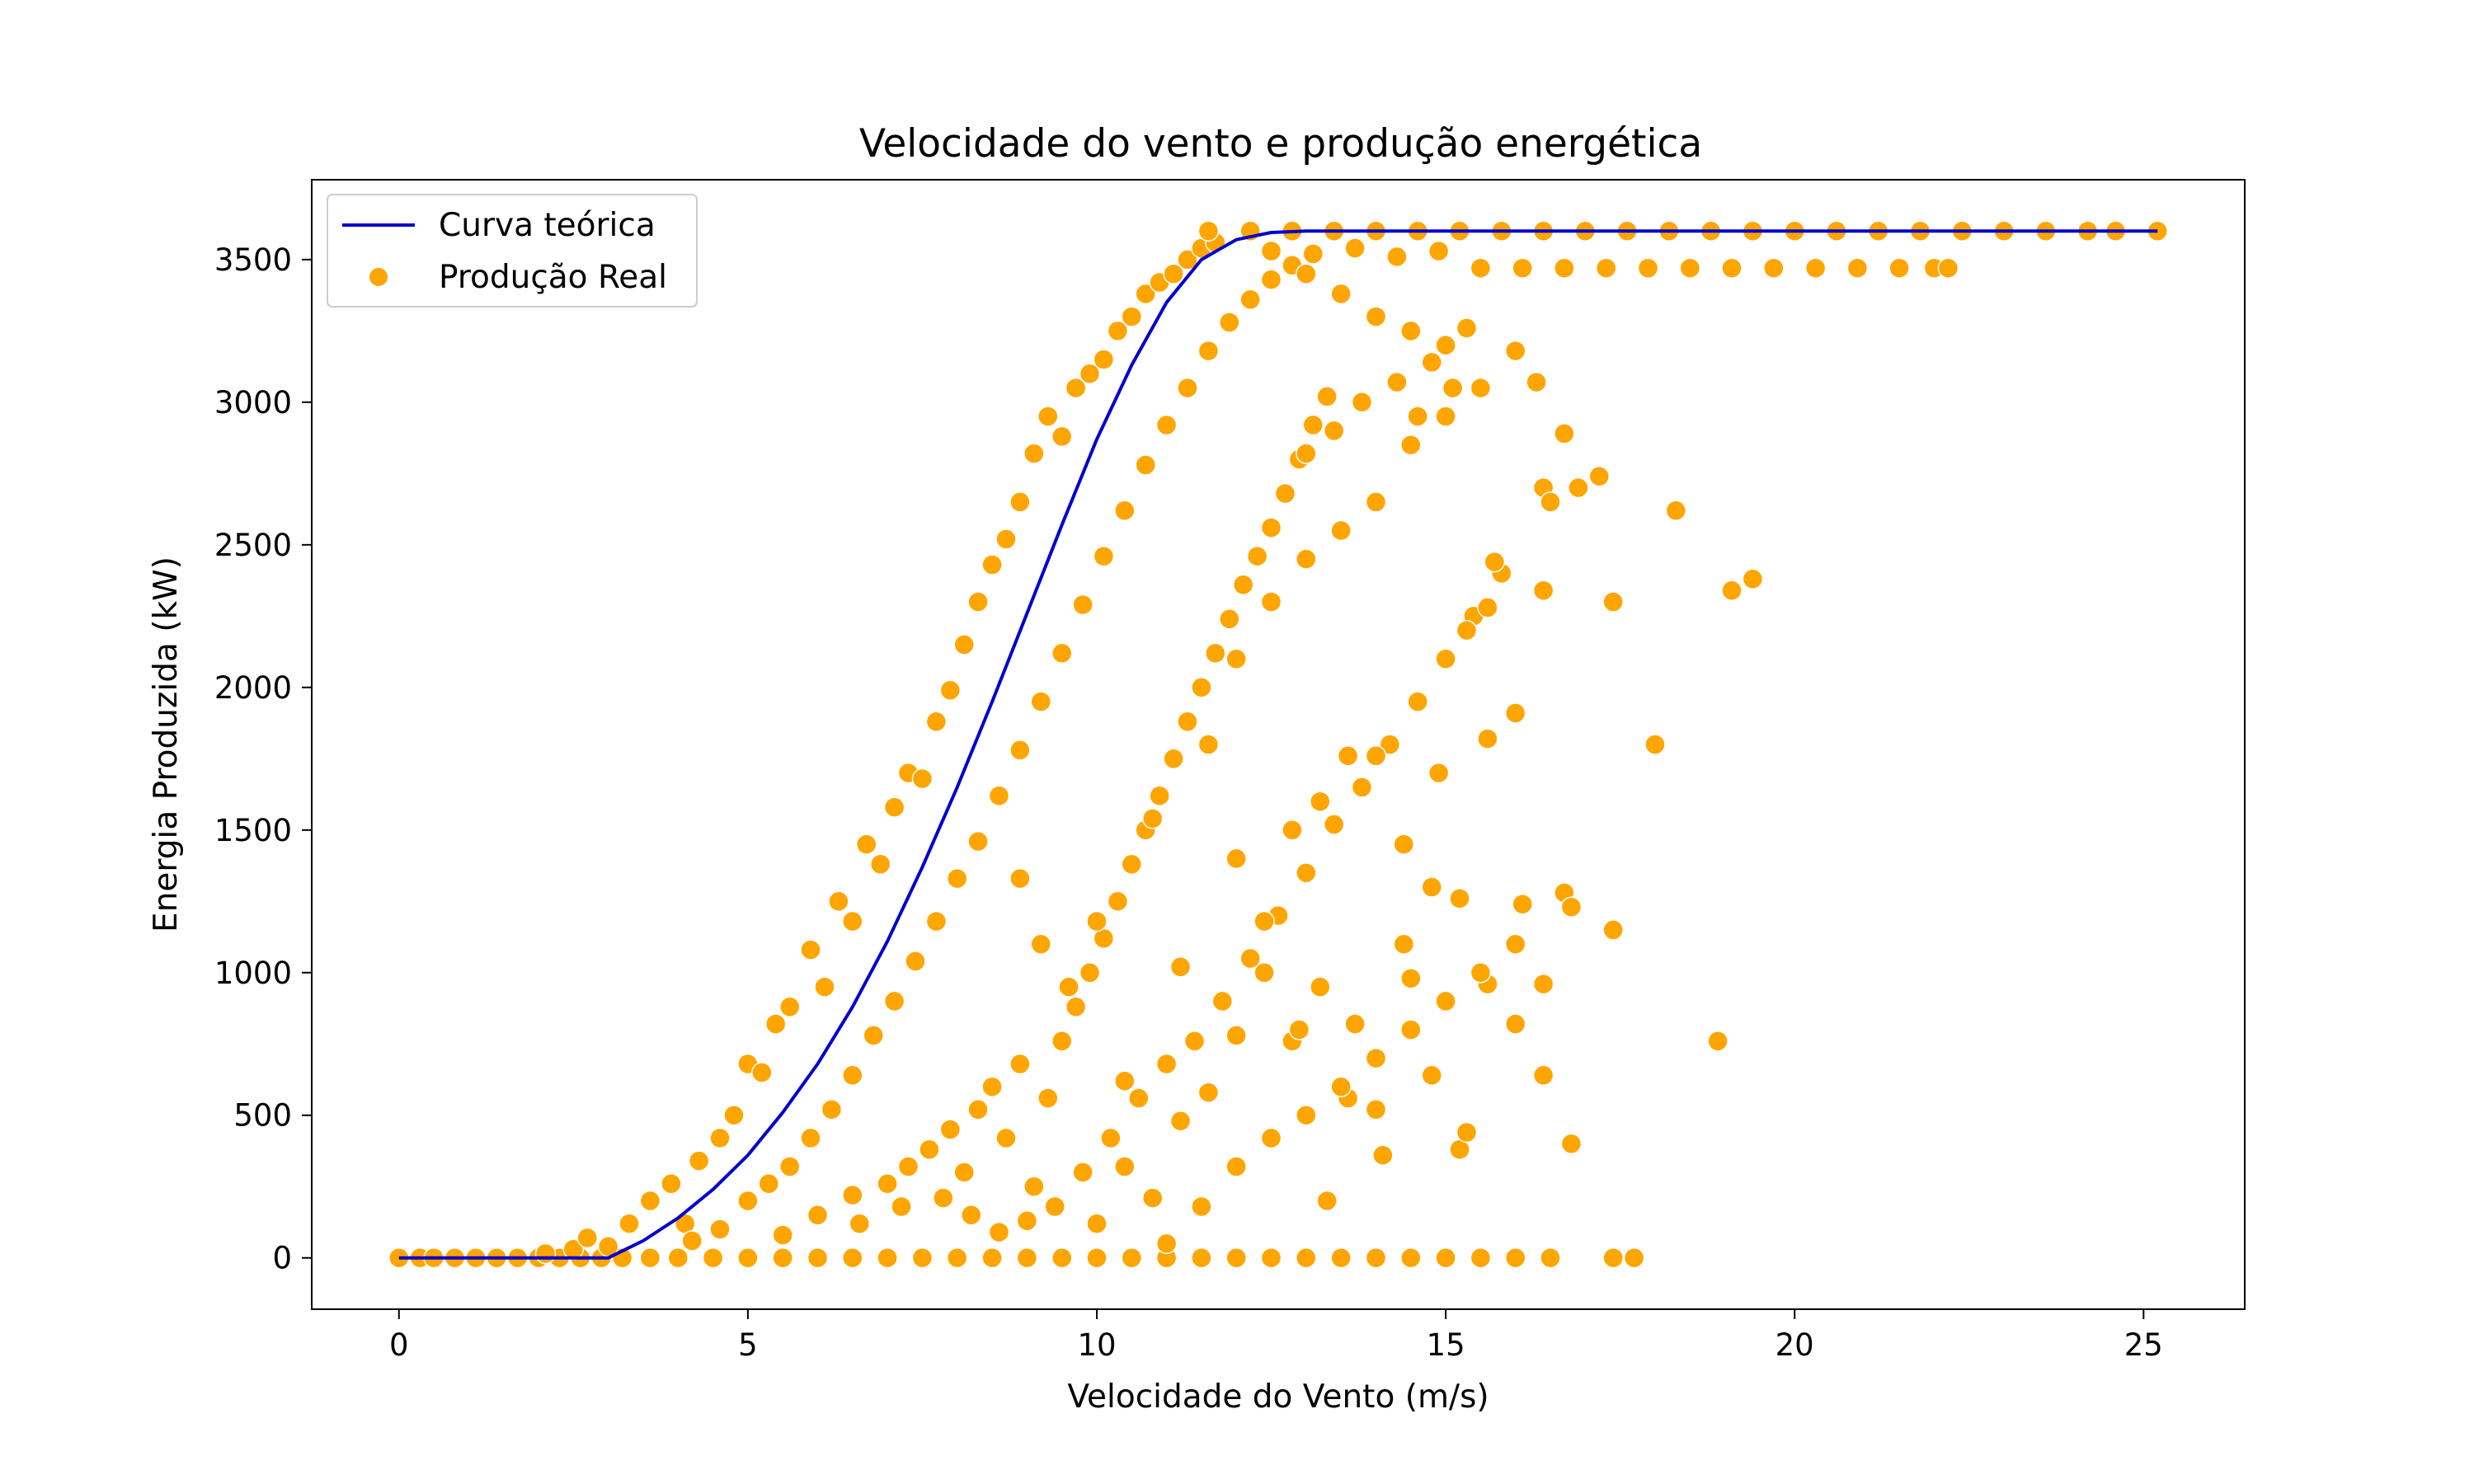 The image size is (2474, 1484). Describe the element at coordinates (1276, 1336) in the screenshot. I see `x-axis: 0 5 10 15 20 25` at that location.